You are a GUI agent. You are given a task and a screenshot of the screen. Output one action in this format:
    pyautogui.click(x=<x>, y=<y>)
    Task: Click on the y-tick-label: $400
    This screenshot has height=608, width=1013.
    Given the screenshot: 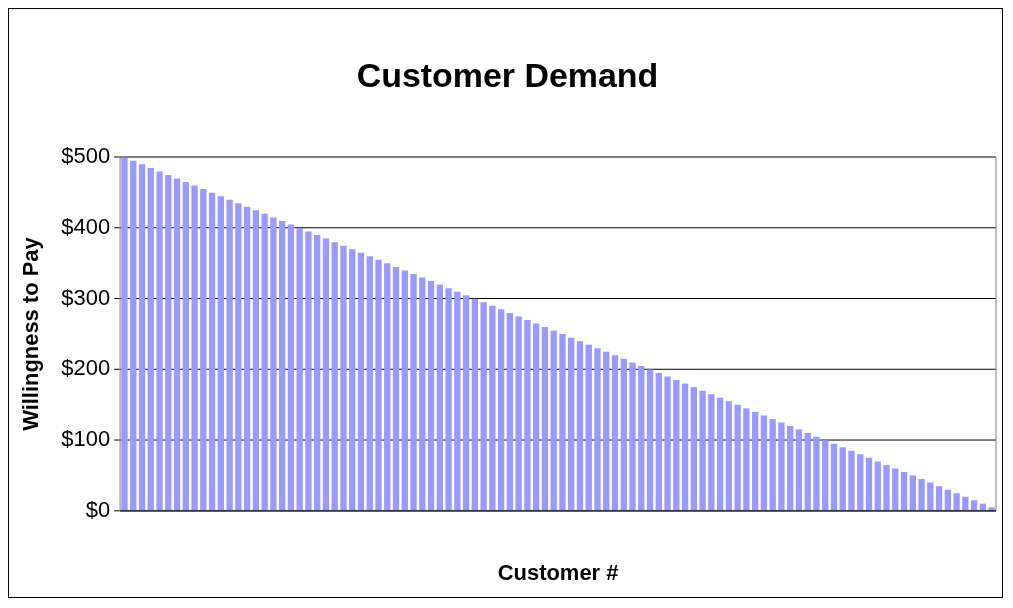 What is the action you would take?
    pyautogui.click(x=86, y=227)
    